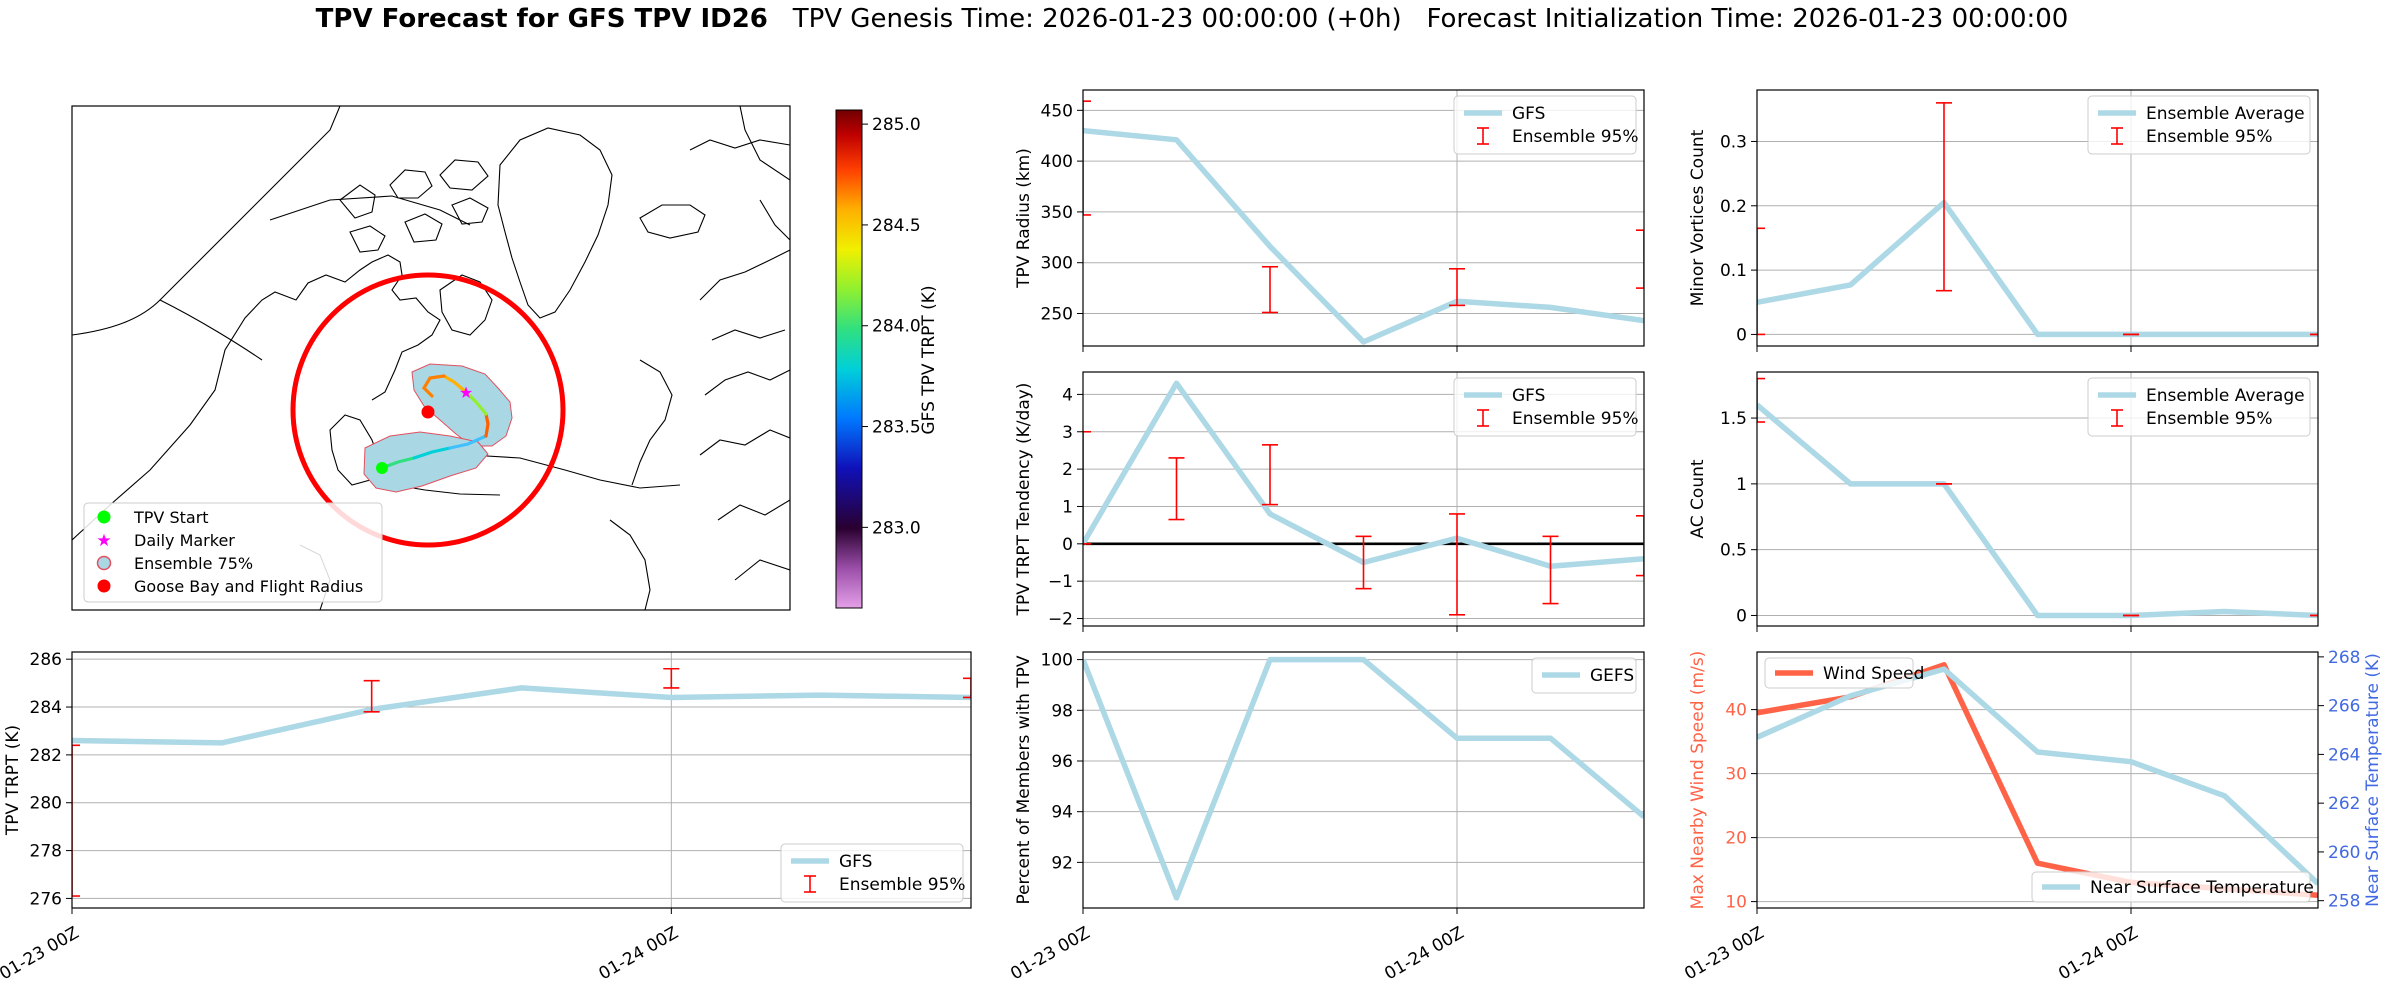 The image size is (2384, 982). Describe the element at coordinates (466, 392) in the screenshot. I see `daily-marker-star: ★` at that location.